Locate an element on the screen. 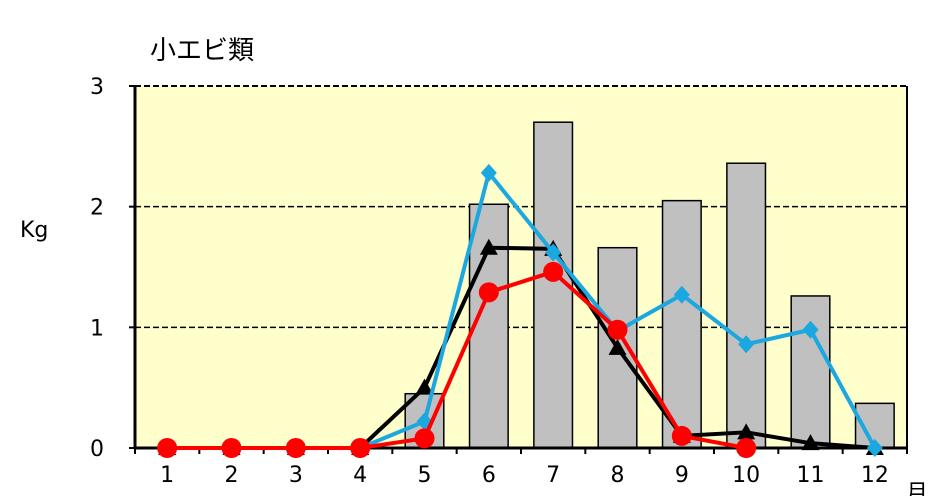  y-axis-label: Kg is located at coordinates (34, 230).